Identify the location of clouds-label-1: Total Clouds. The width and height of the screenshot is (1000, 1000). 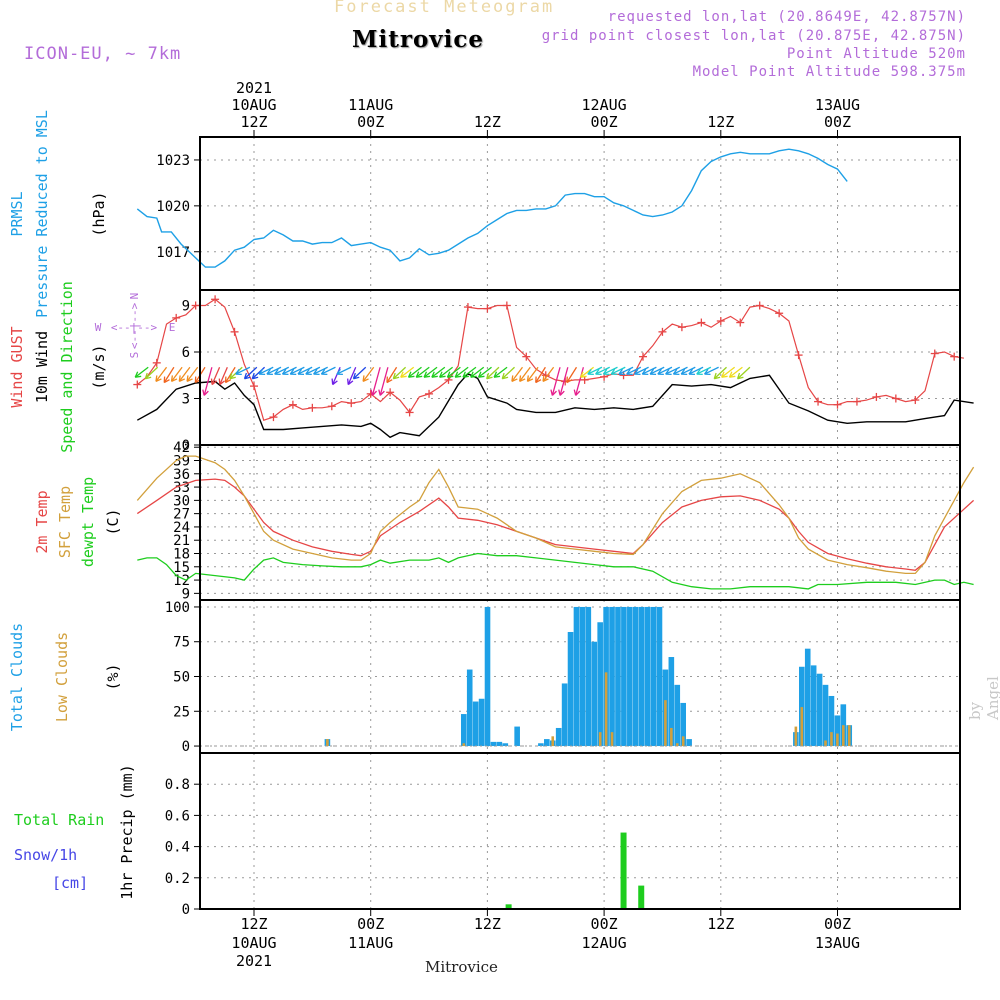
(17, 677).